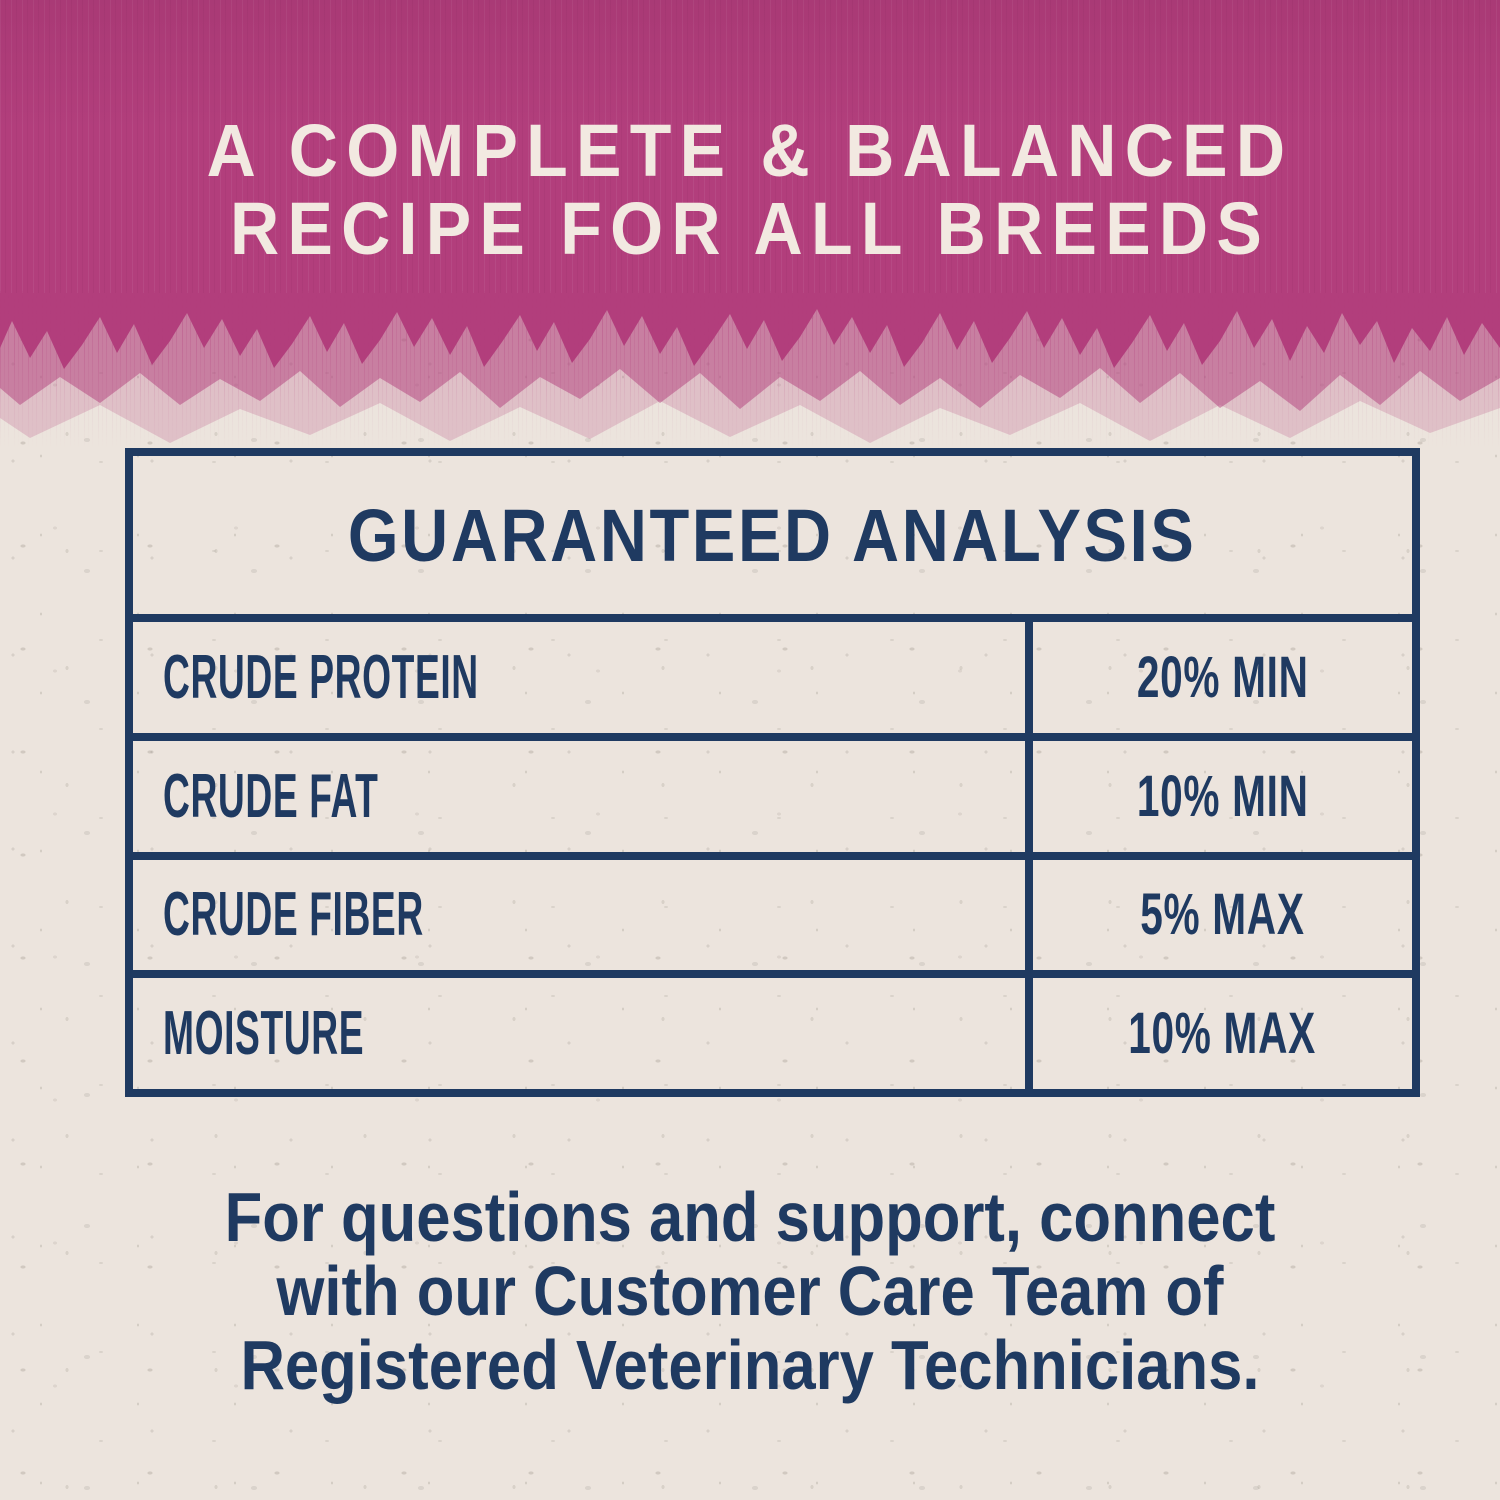 The height and width of the screenshot is (1500, 1500). I want to click on amount-cell: 10% MIN, so click(1218, 796).